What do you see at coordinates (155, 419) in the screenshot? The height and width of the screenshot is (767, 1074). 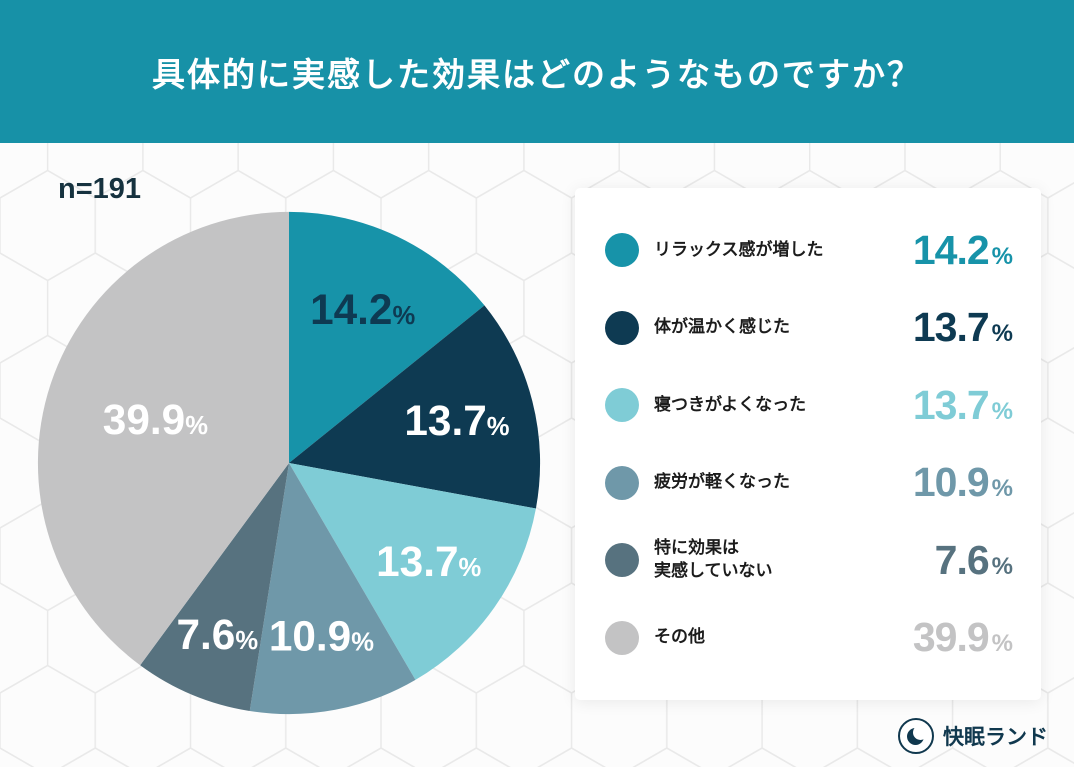 I see `pie-slice-label: 39.9%` at bounding box center [155, 419].